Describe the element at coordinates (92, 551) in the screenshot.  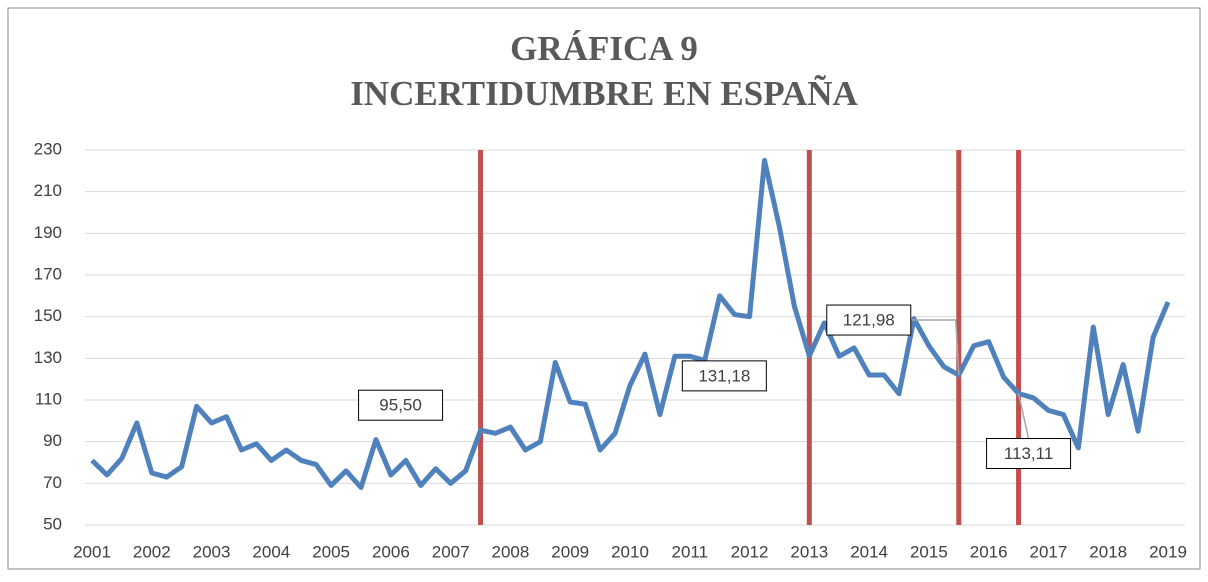
I see `x-tick-label: 2001` at that location.